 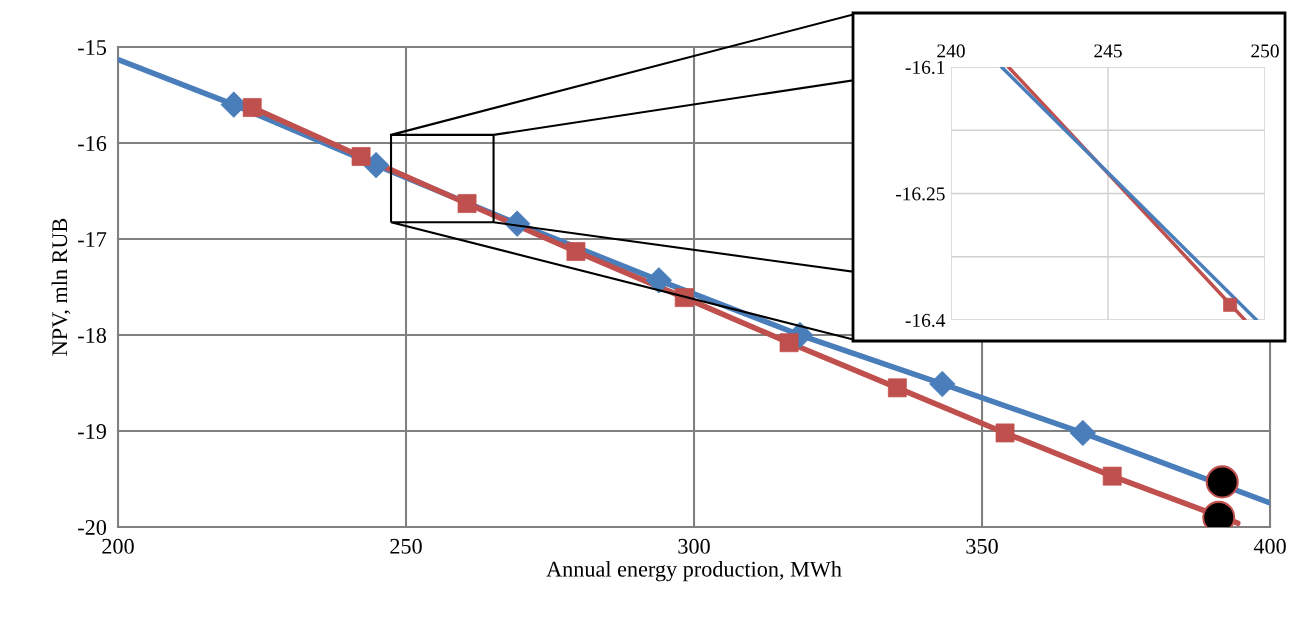 What do you see at coordinates (92, 431) in the screenshot?
I see `y-tick-label: -19` at bounding box center [92, 431].